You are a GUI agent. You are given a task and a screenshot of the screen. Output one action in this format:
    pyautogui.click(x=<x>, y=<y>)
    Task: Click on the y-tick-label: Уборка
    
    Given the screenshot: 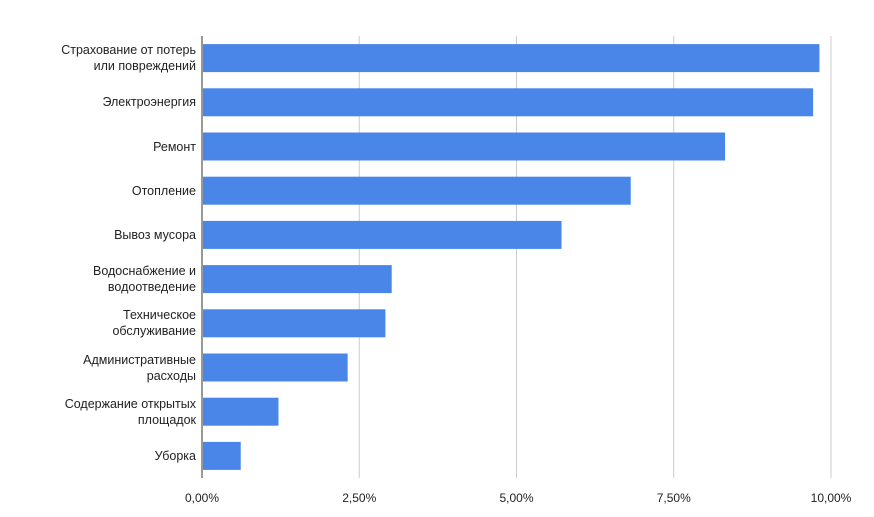 What is the action you would take?
    pyautogui.click(x=175, y=455)
    